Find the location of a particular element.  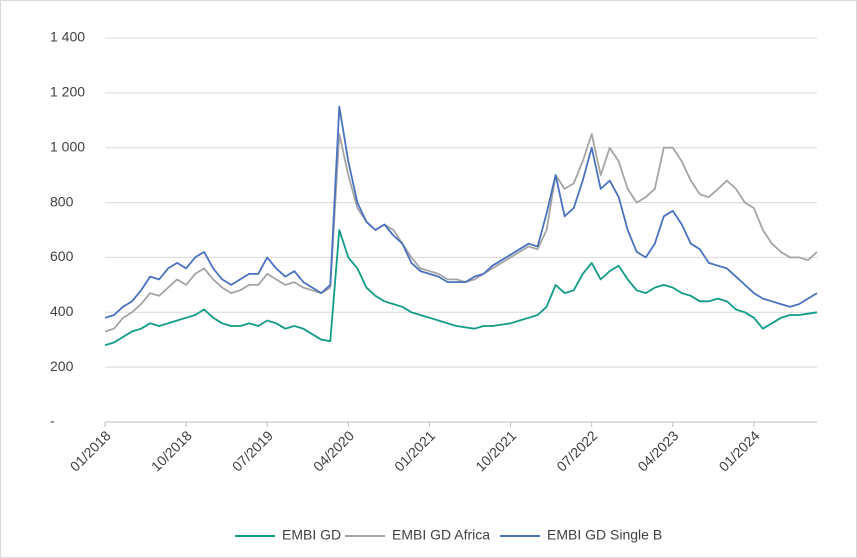

y-tick-label: - is located at coordinates (52, 421).